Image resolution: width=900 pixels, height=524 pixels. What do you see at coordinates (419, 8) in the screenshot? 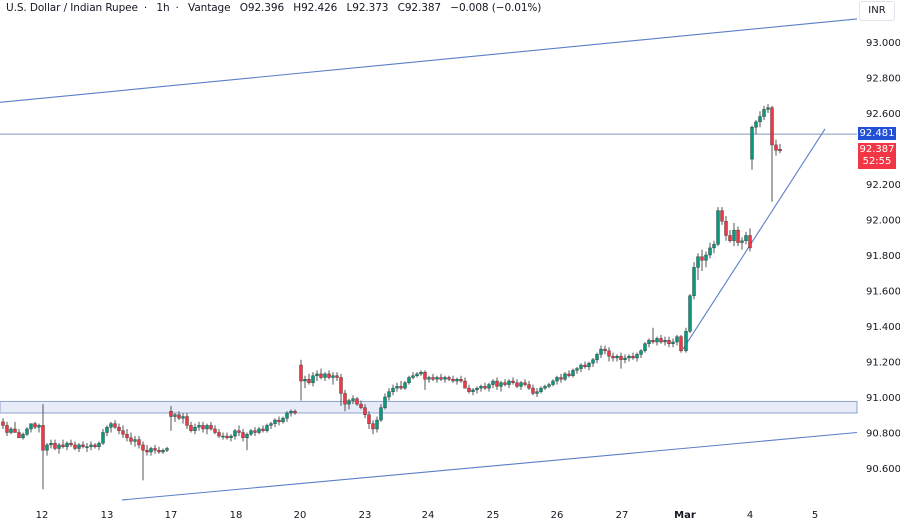
I see `ohlc-close: C92.387` at bounding box center [419, 8].